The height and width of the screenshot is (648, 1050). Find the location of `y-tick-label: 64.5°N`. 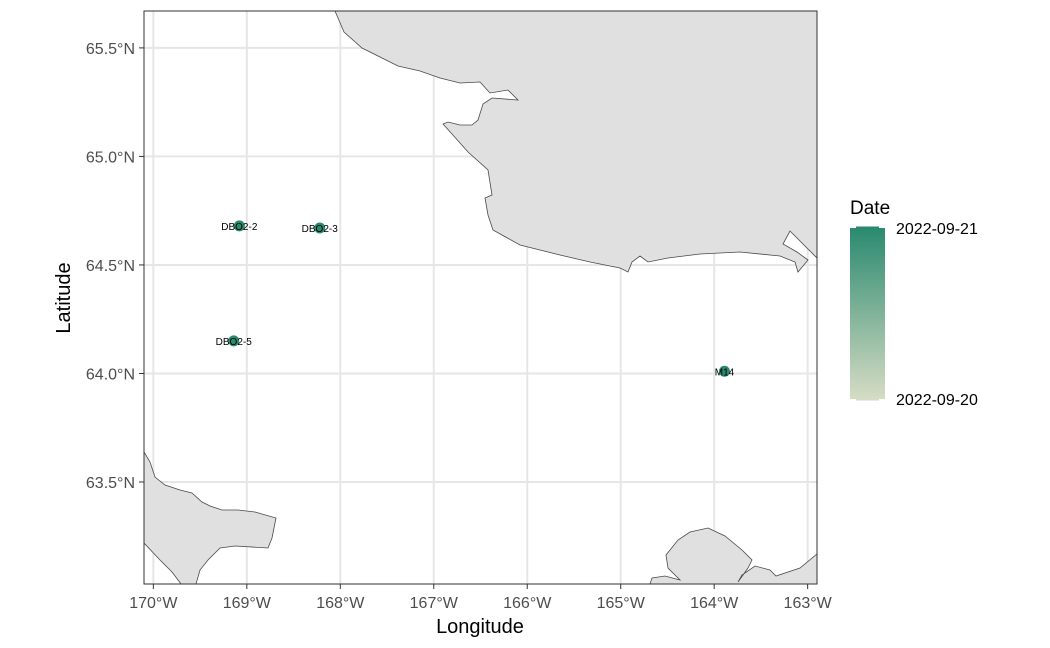

y-tick-label: 64.5°N is located at coordinates (110, 266).